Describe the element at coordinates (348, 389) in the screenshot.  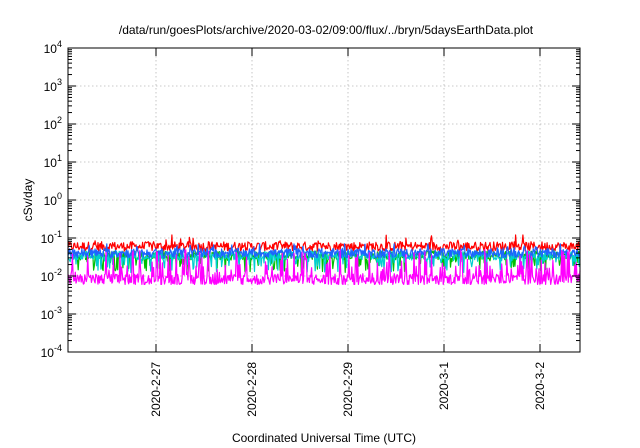
I see `x-tick-label: 2020-2-29` at that location.